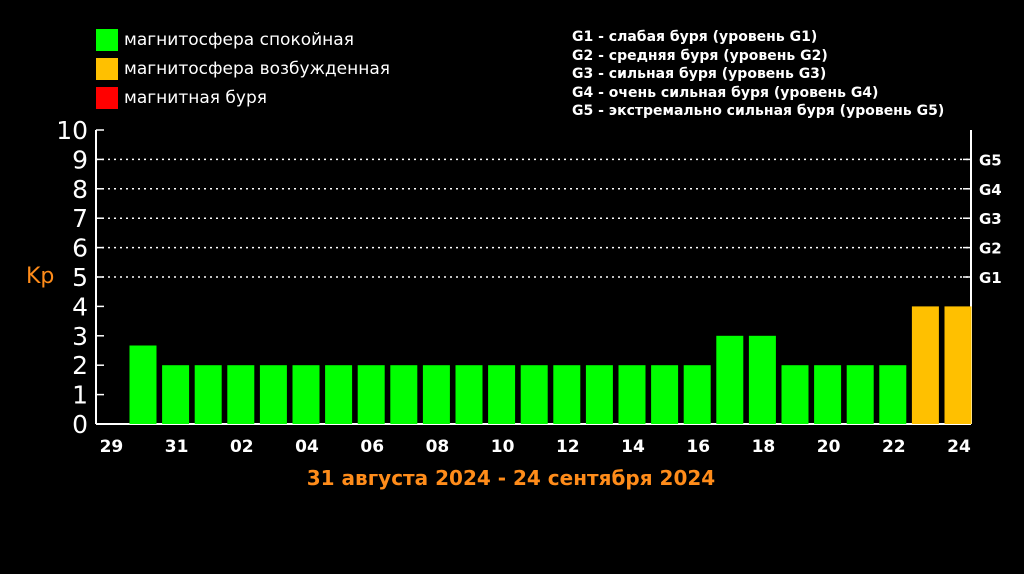 This screenshot has height=574, width=1024. I want to click on right-tick-label-g1: G1, so click(990, 278).